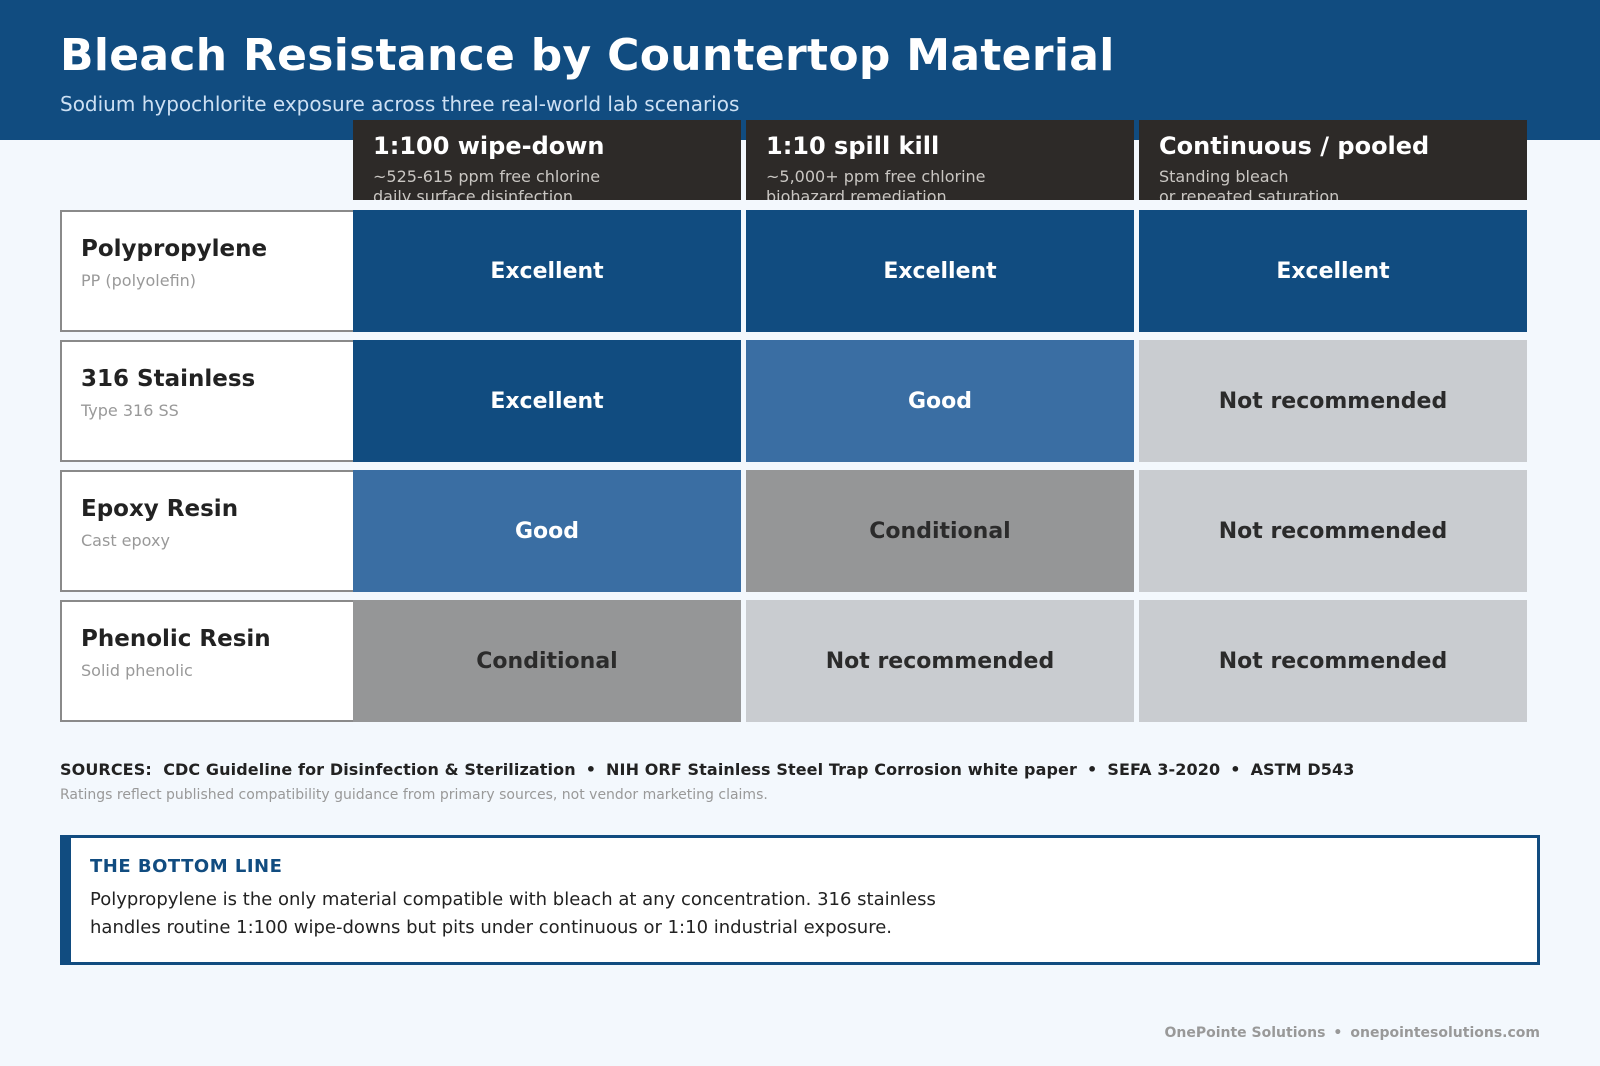 The height and width of the screenshot is (1066, 1600). I want to click on row-label-polypropylene: Polypropylene PP (polyolefin), so click(207, 271).